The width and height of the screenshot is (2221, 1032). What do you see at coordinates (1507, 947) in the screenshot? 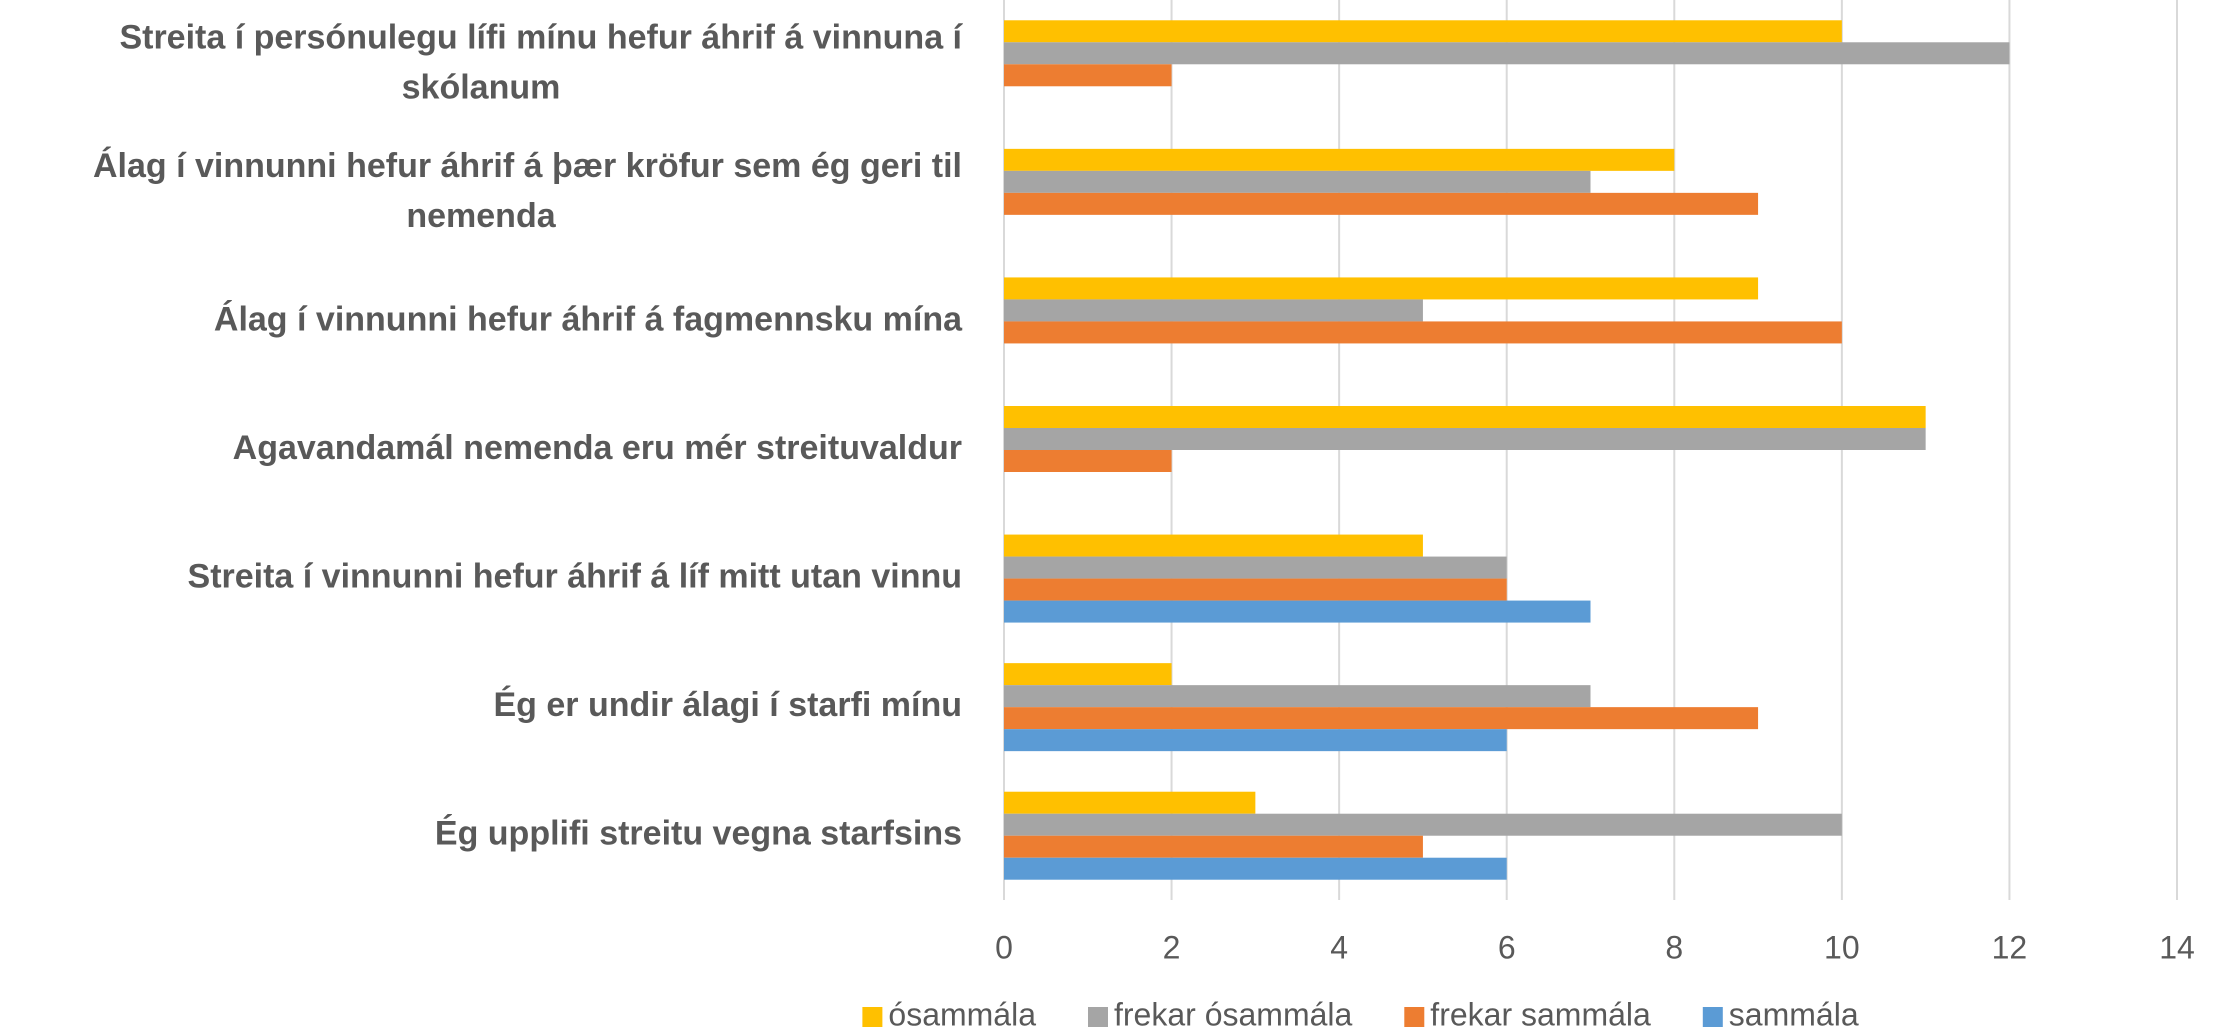
I see `x-tick-label: 6` at bounding box center [1507, 947].